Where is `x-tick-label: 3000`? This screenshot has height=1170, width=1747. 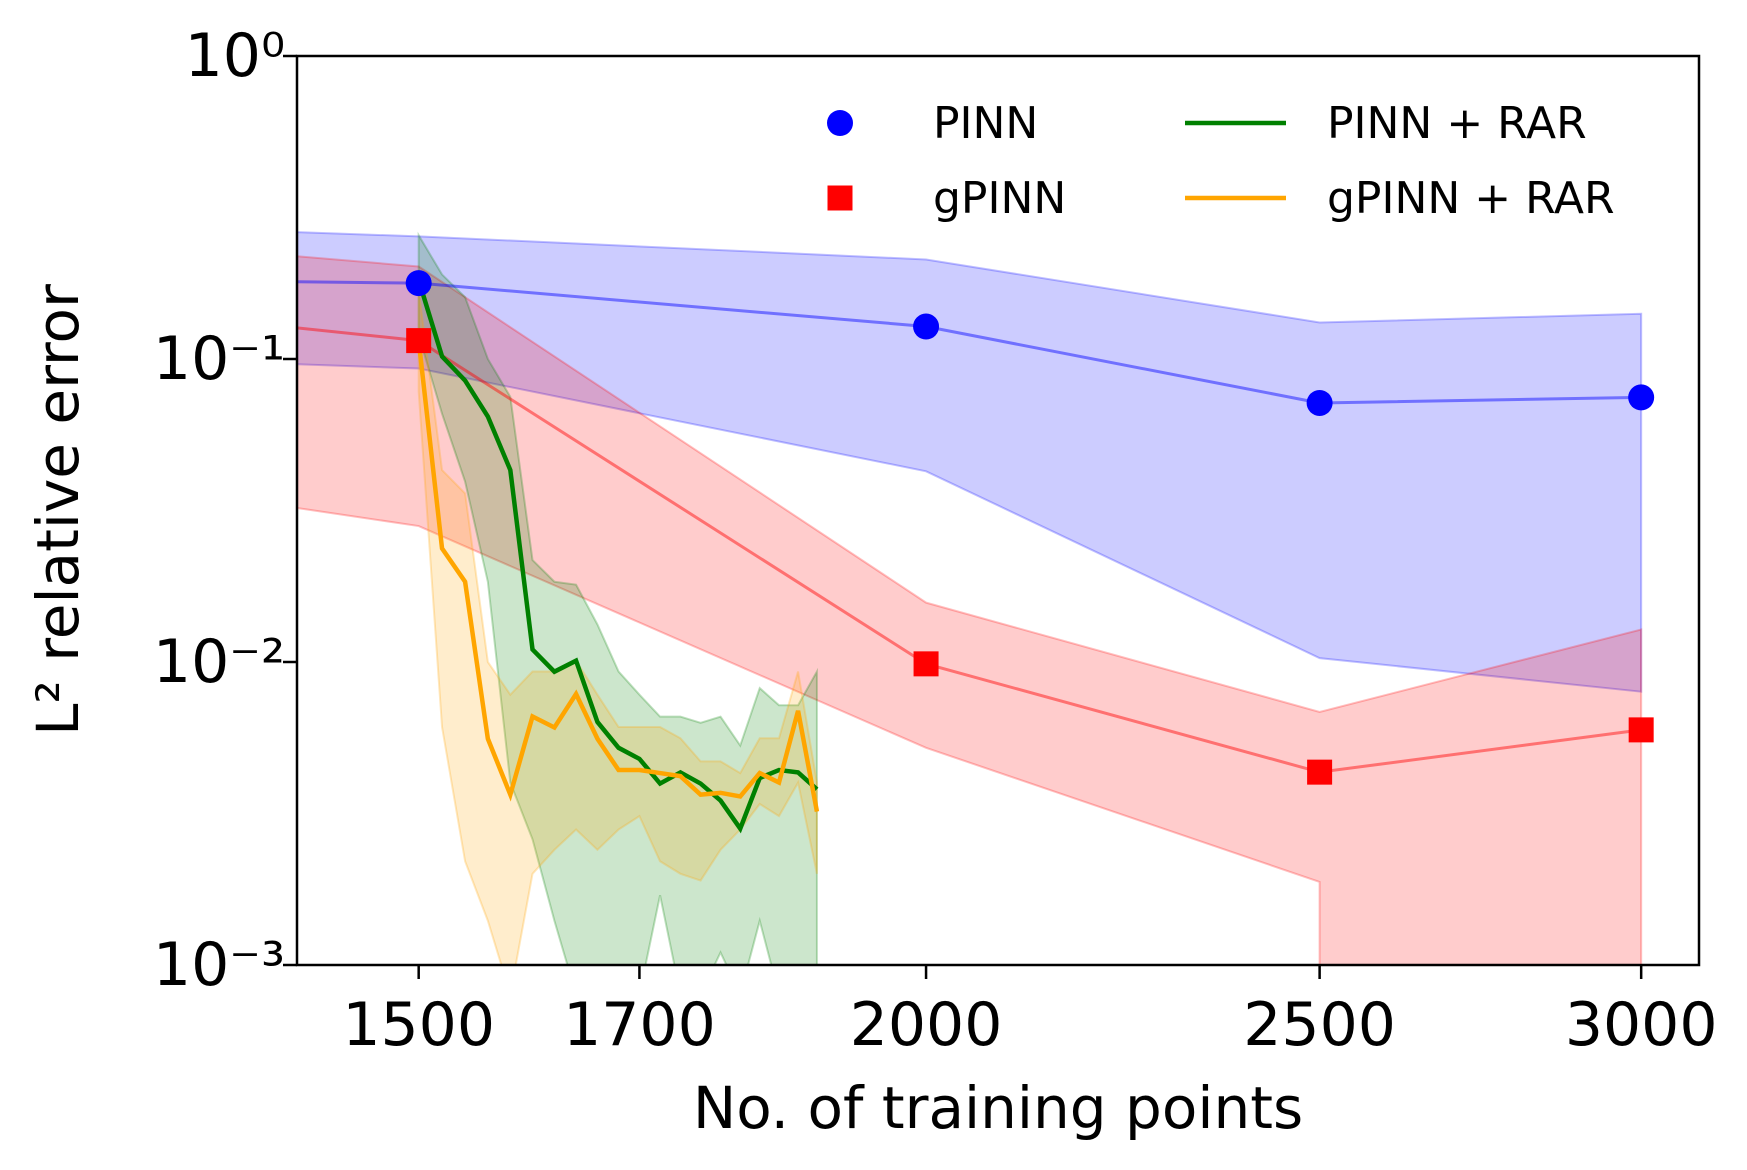 x-tick-label: 3000 is located at coordinates (1641, 1025).